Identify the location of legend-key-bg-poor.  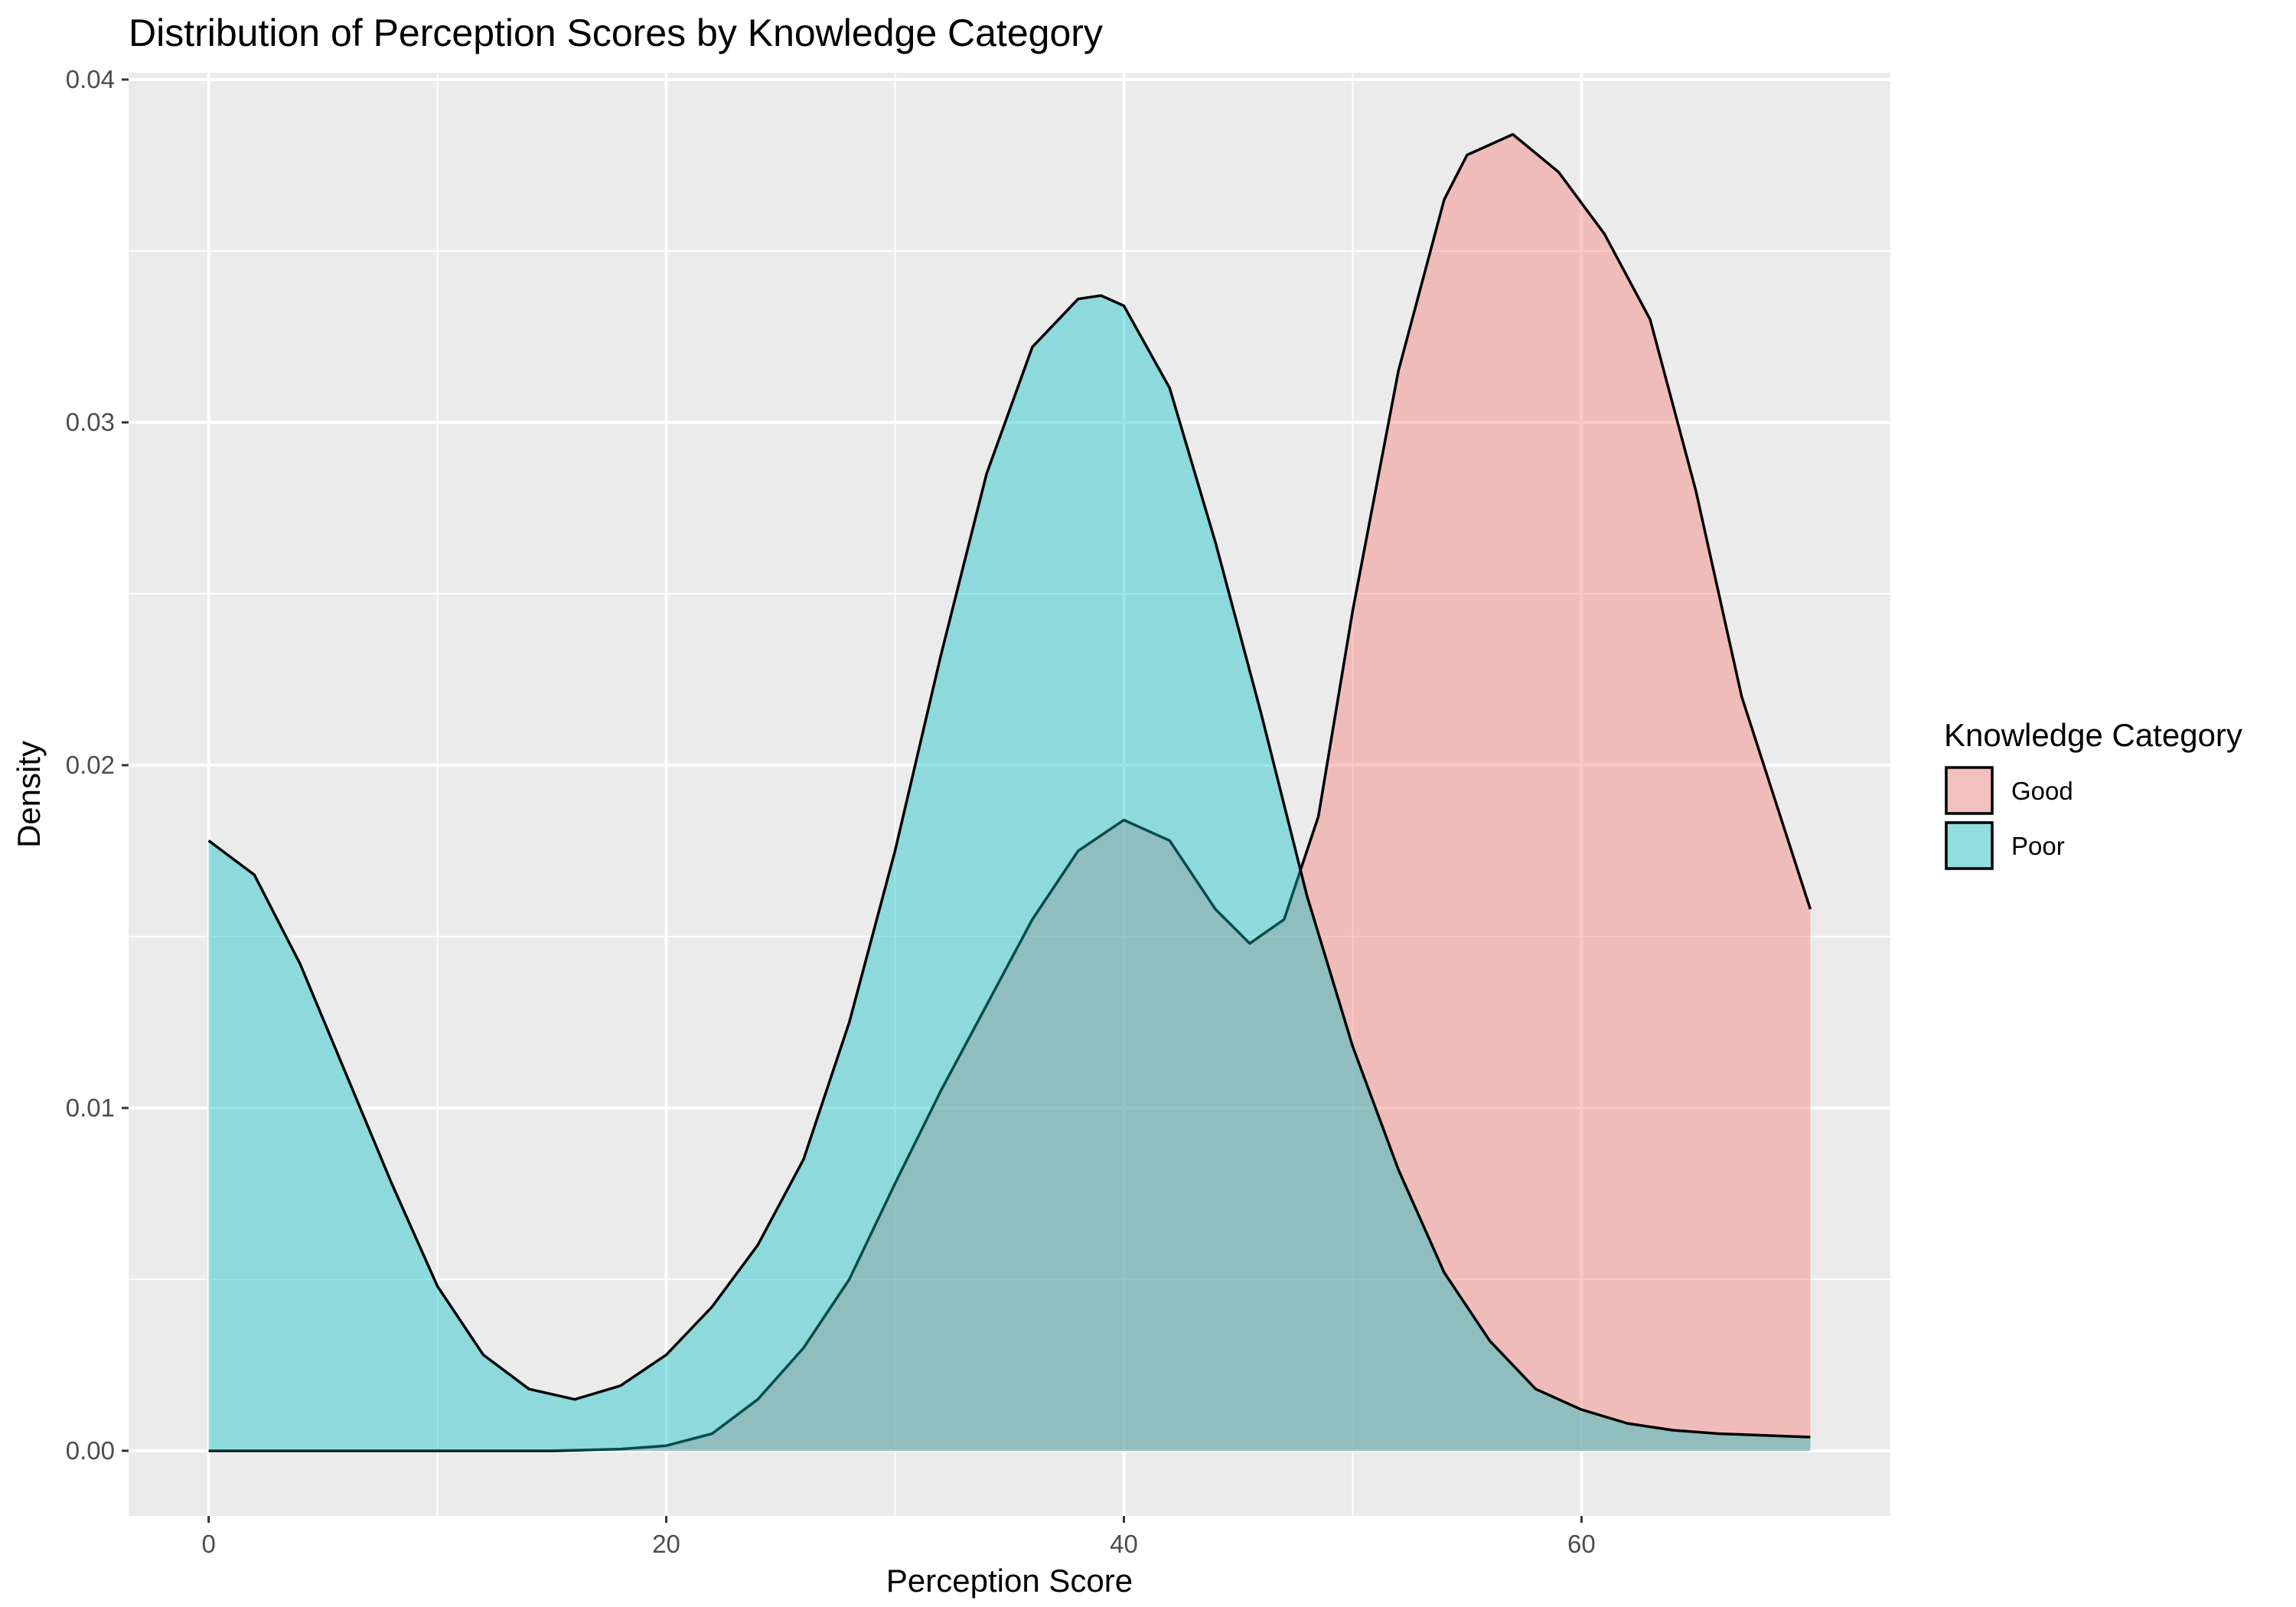
(1969, 846).